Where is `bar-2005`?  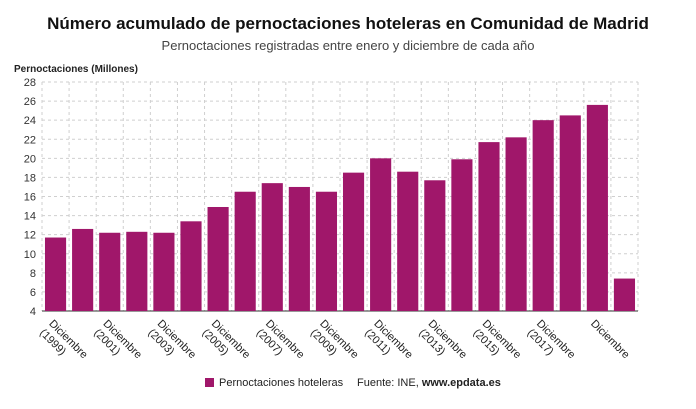
bar-2005 is located at coordinates (218, 258).